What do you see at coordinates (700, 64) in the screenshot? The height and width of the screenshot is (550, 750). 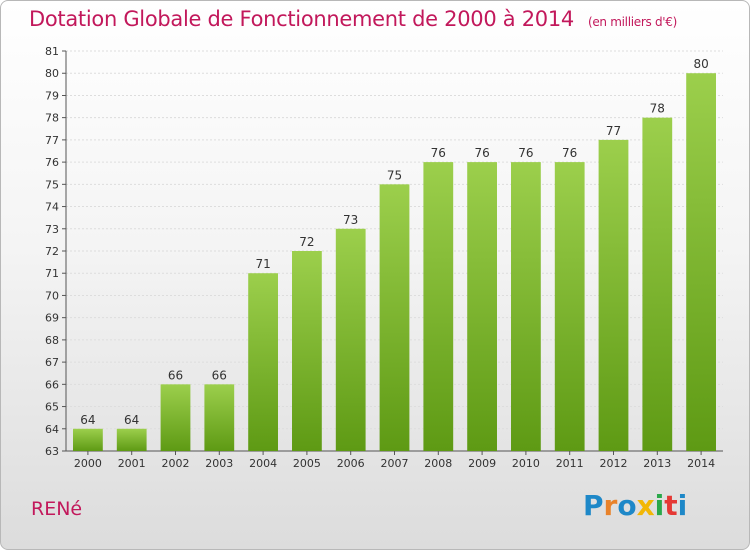 I see `data-label: 80` at bounding box center [700, 64].